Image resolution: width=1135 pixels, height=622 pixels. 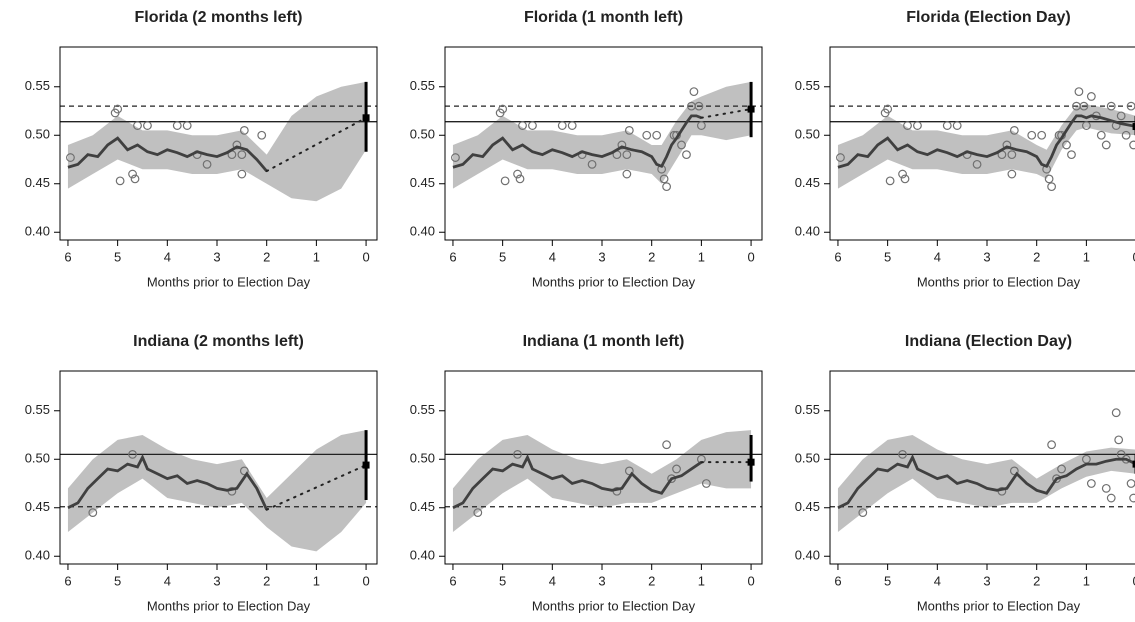 What do you see at coordinates (366, 465) in the screenshot?
I see `forecast-point` at bounding box center [366, 465].